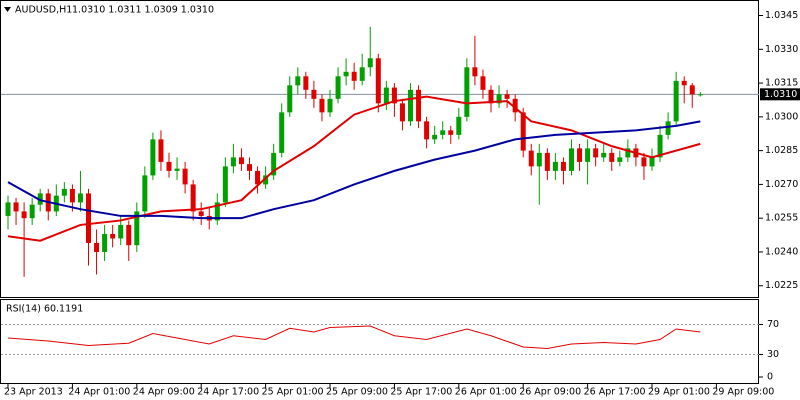 The height and width of the screenshot is (400, 800). What do you see at coordinates (781, 83) in the screenshot?
I see `y-tick-label: 1.0315` at bounding box center [781, 83].